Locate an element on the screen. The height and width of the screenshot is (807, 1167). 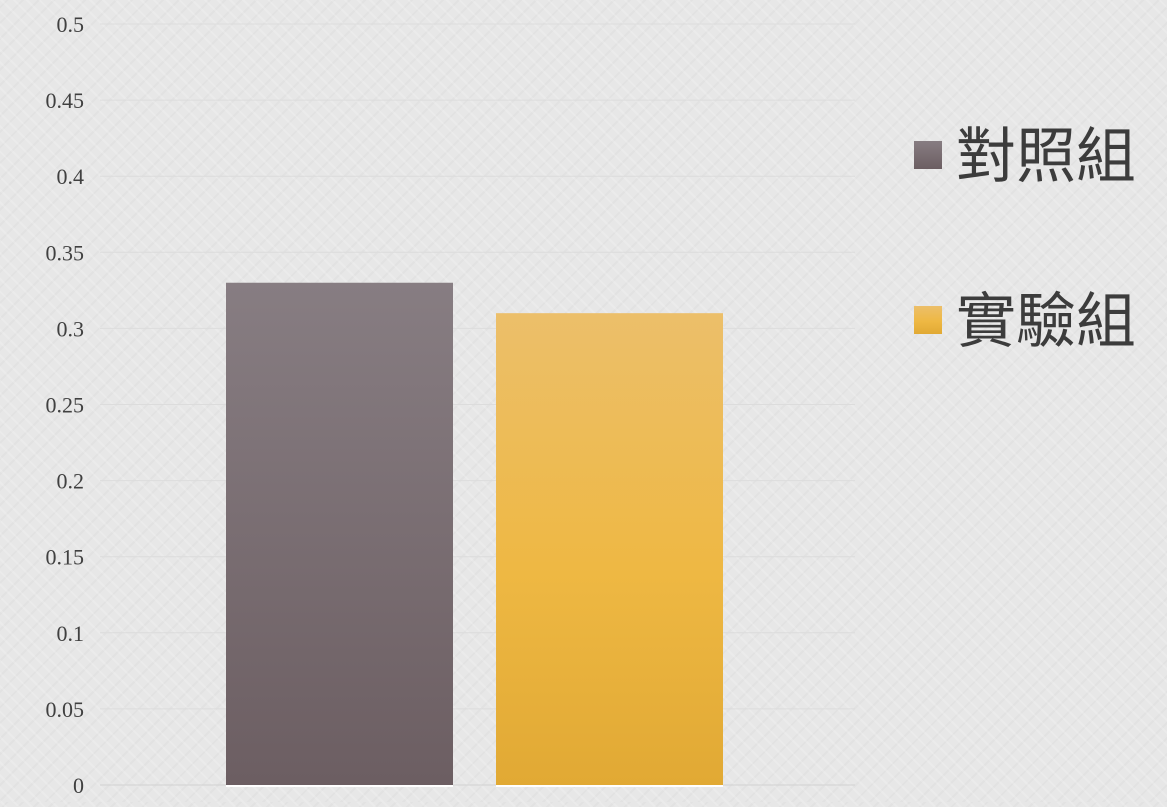
legend-label: 實驗組 is located at coordinates (1046, 322).